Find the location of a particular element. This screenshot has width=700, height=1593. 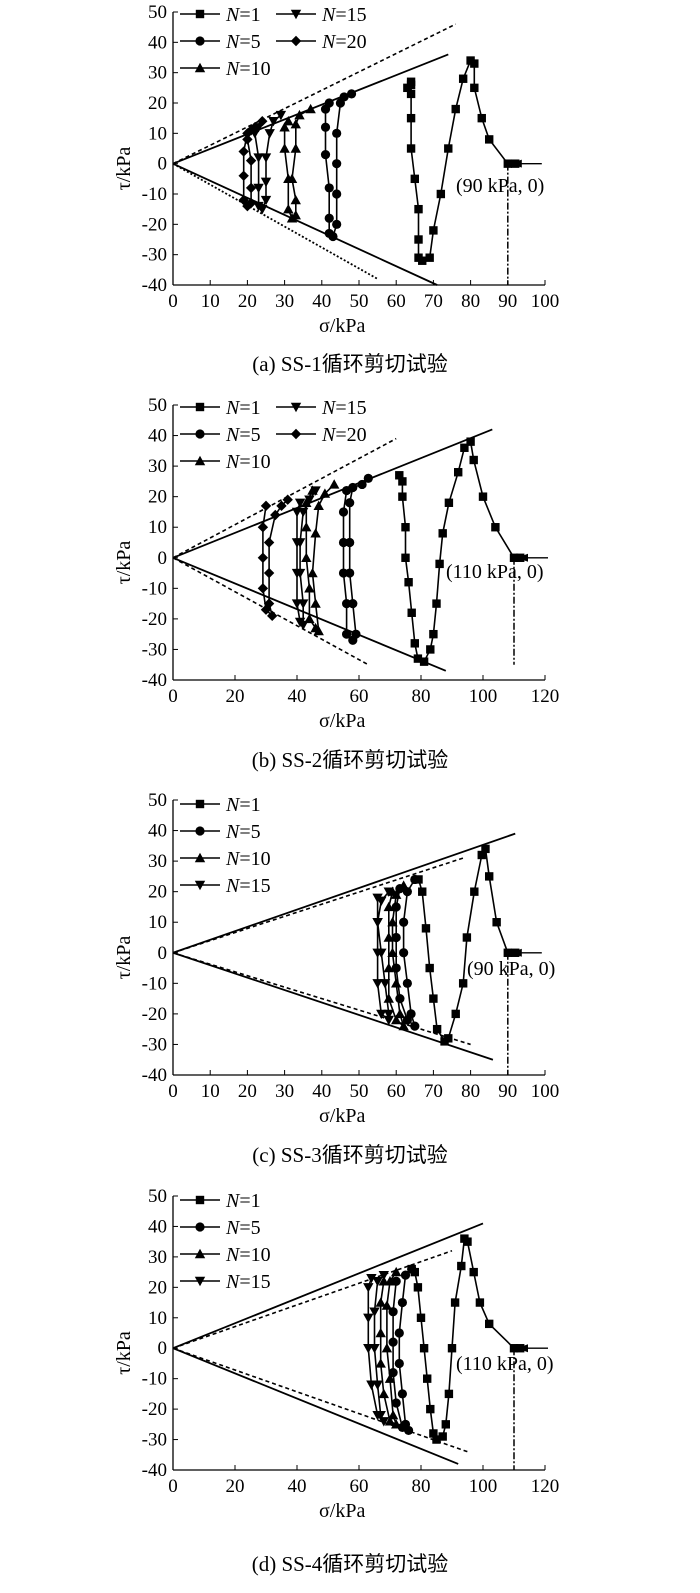

x-tick-label: 0 is located at coordinates (173, 696).